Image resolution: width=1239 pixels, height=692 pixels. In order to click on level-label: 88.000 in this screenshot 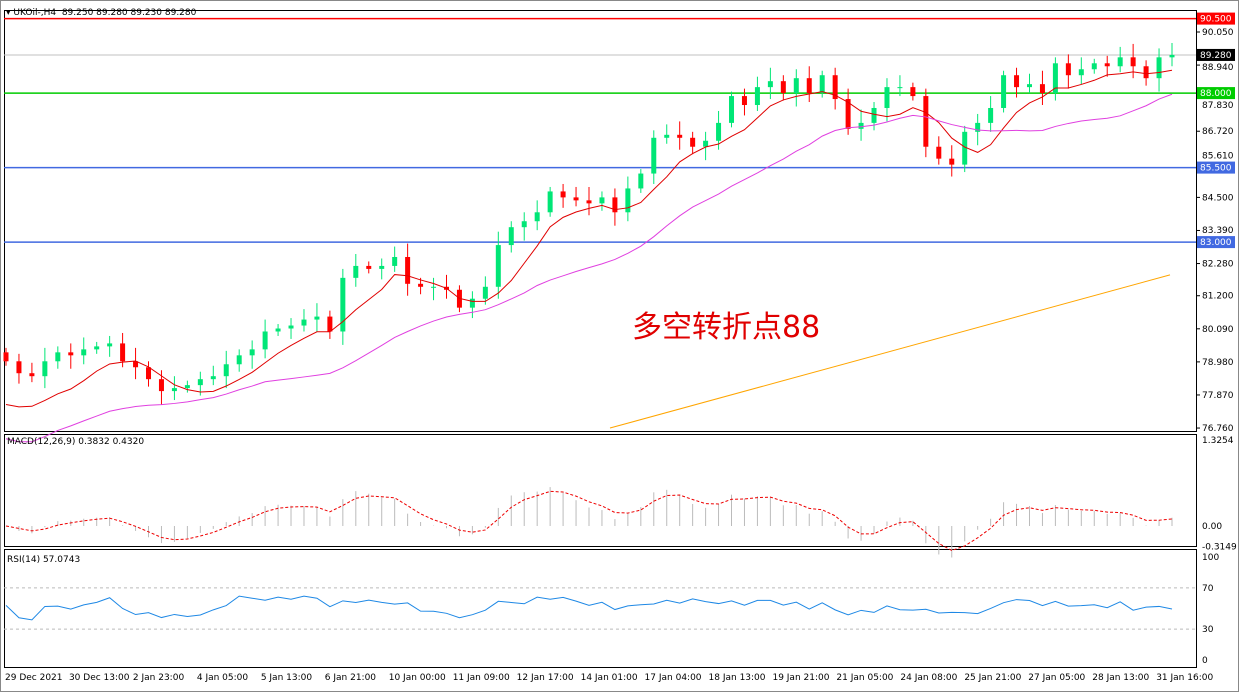, I will do `click(1216, 94)`.